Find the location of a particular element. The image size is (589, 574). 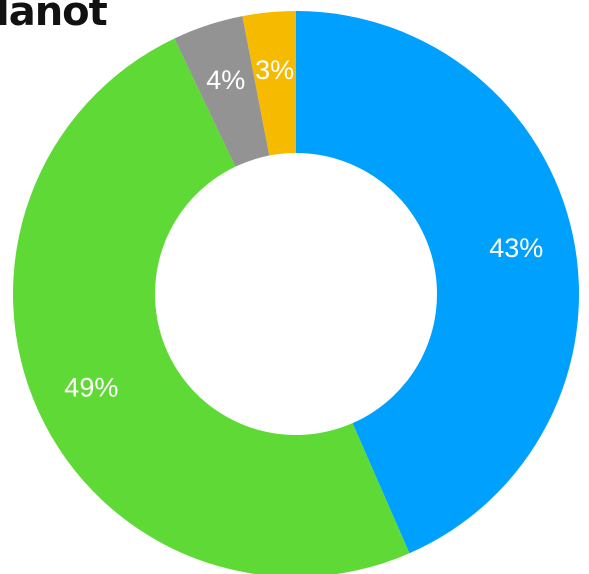

donut-slice-4pct is located at coordinates (222, 91).